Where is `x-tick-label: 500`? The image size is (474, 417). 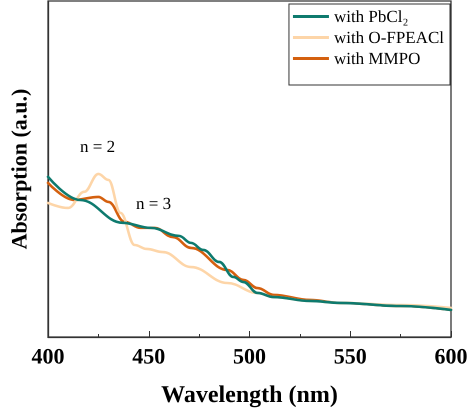 x-tick-label: 500 is located at coordinates (249, 356).